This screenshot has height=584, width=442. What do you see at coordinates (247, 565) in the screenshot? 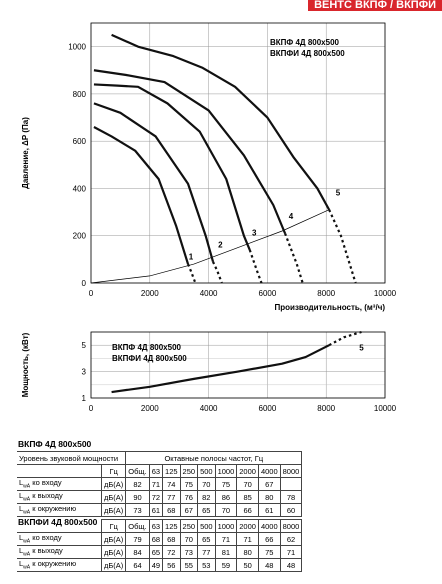
I see `value-cell: 50` at bounding box center [247, 565].